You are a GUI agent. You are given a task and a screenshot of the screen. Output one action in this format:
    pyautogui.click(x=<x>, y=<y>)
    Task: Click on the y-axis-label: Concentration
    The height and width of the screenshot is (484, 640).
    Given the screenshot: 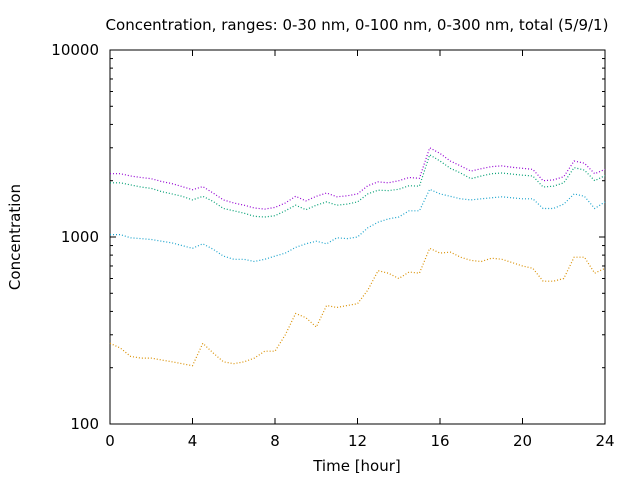 What is the action you would take?
    pyautogui.click(x=15, y=237)
    